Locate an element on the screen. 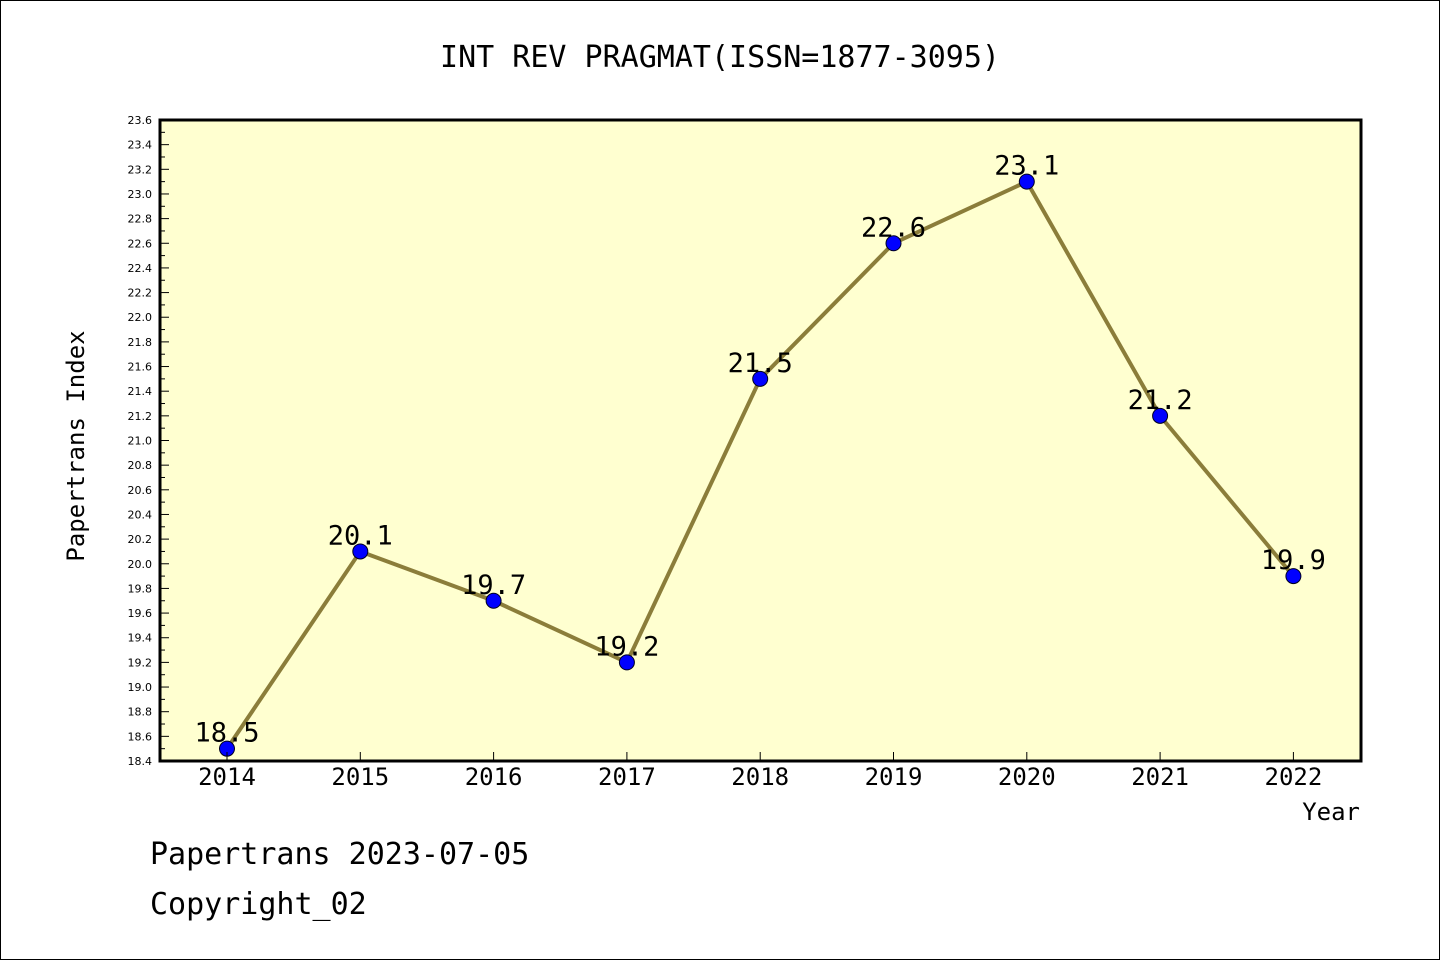 This screenshot has width=1440, height=960. data-label: 21.2 is located at coordinates (1160, 400).